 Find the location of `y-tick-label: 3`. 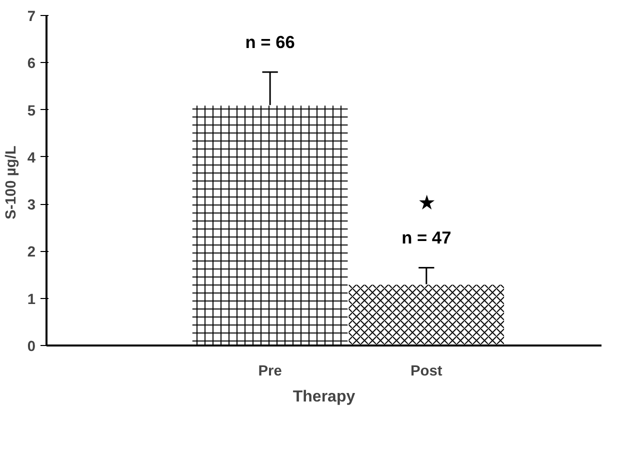

y-tick-label: 3 is located at coordinates (31, 206).